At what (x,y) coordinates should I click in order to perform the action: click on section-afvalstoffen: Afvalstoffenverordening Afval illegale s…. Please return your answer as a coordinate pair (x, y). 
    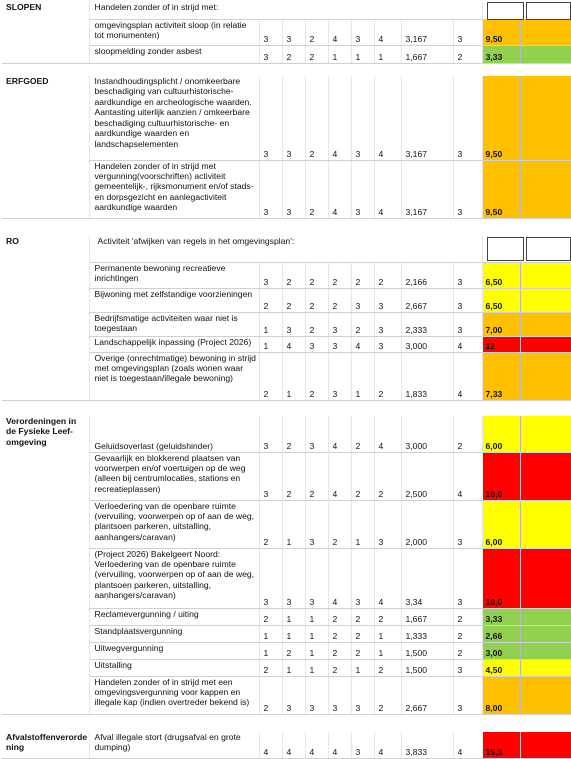
    Looking at the image, I should click on (286, 745).